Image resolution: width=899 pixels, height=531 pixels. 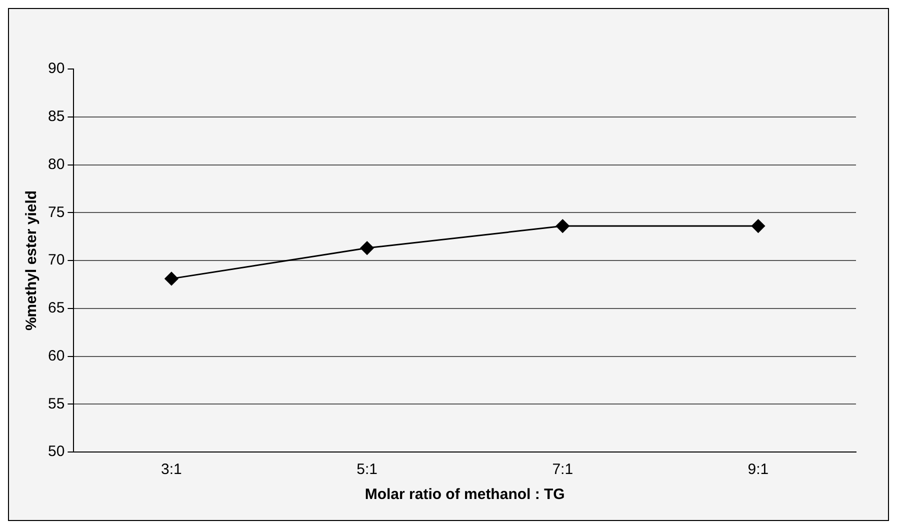 What do you see at coordinates (56, 69) in the screenshot?
I see `y-tick-label: 90` at bounding box center [56, 69].